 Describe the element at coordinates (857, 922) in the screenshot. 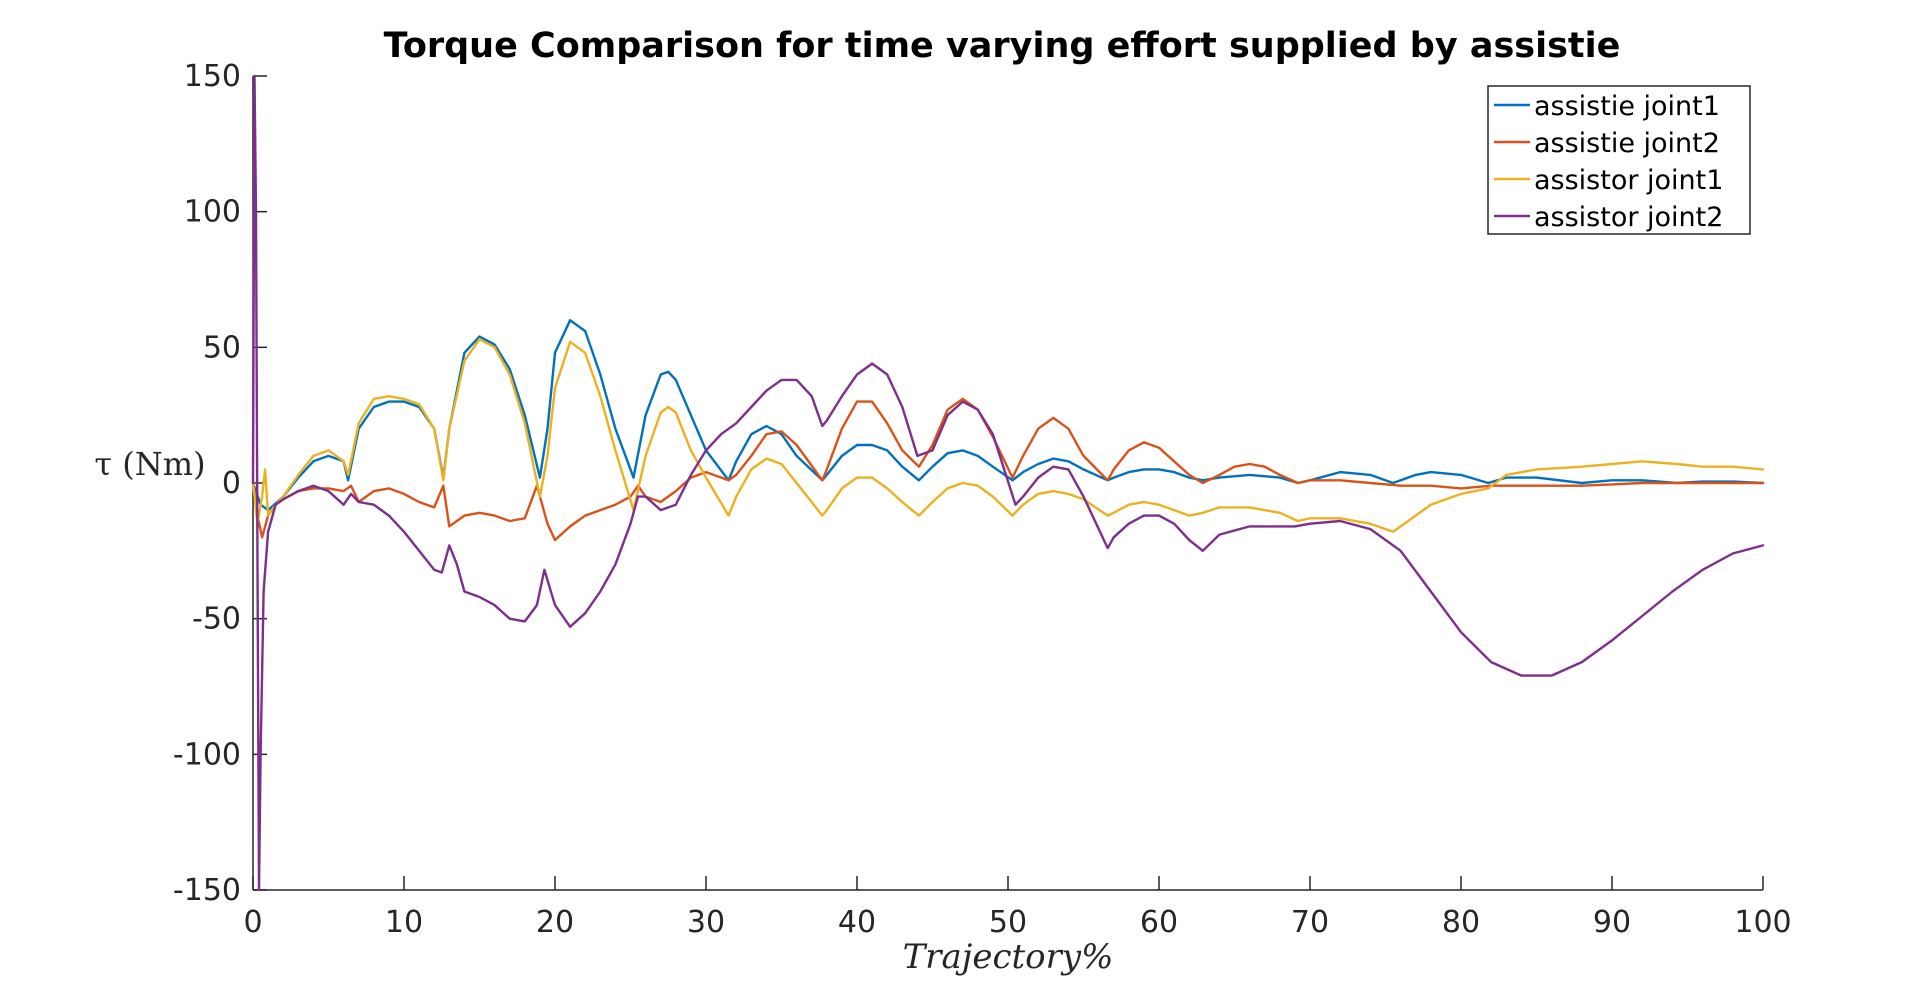

I see `x-tick-label: 40` at that location.